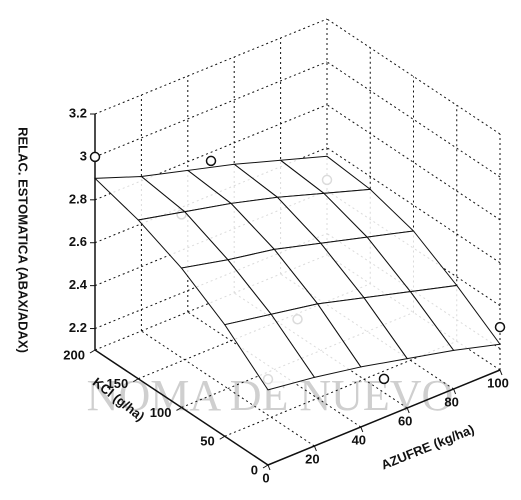 Image resolution: width=521 pixels, height=500 pixels. Describe the element at coordinates (74, 354) in the screenshot. I see `y-tick-label: 200` at that location.